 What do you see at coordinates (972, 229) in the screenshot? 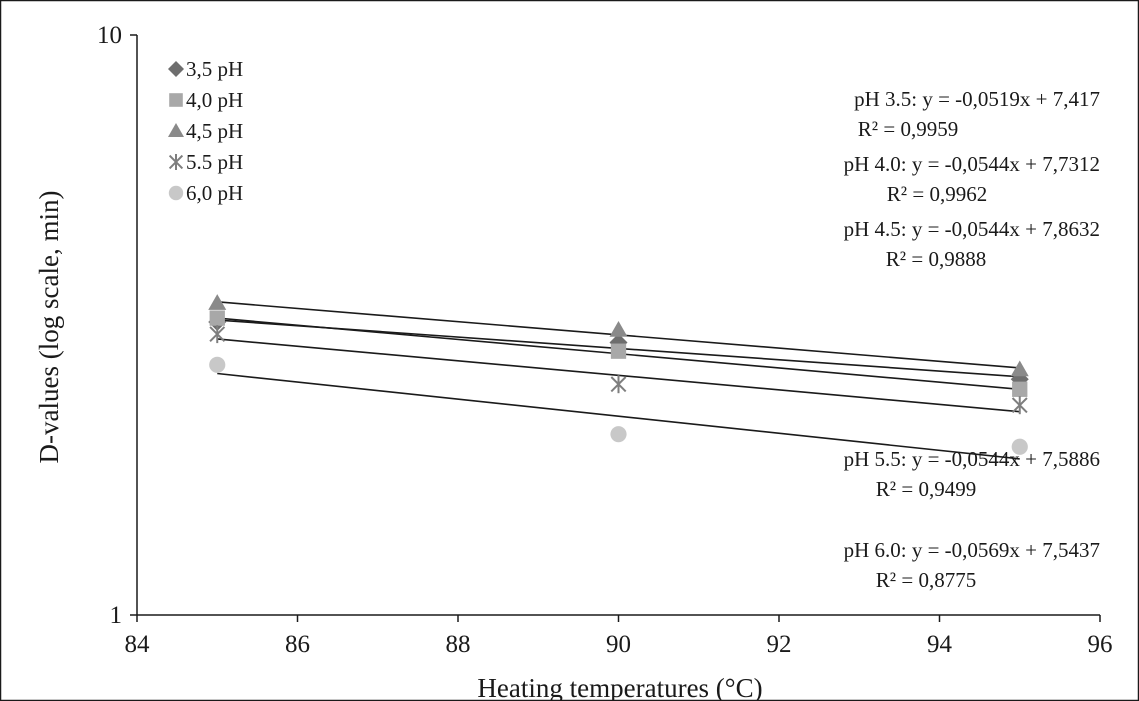
I see `trend-equation: pH 4.5: y = -0,0544x + 7,8632` at bounding box center [972, 229].